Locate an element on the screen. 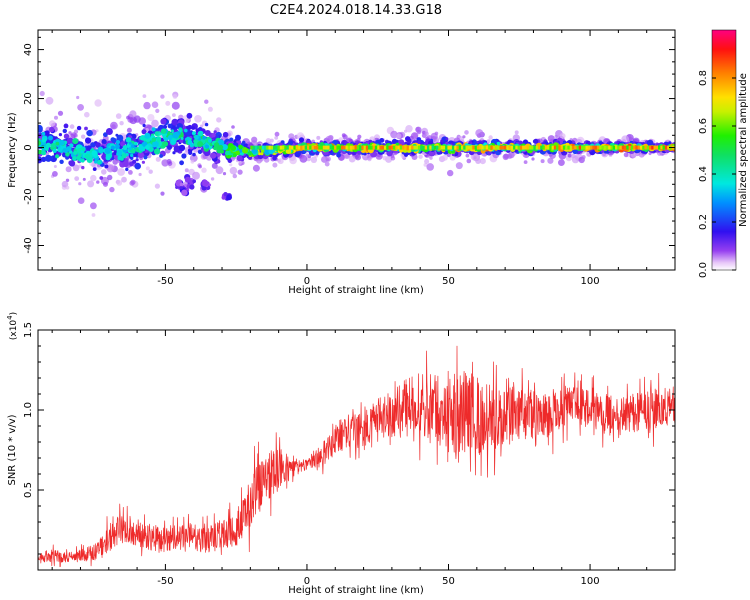 The width and height of the screenshot is (750, 600). spectrogram-x-tick-label: 0 is located at coordinates (307, 281).